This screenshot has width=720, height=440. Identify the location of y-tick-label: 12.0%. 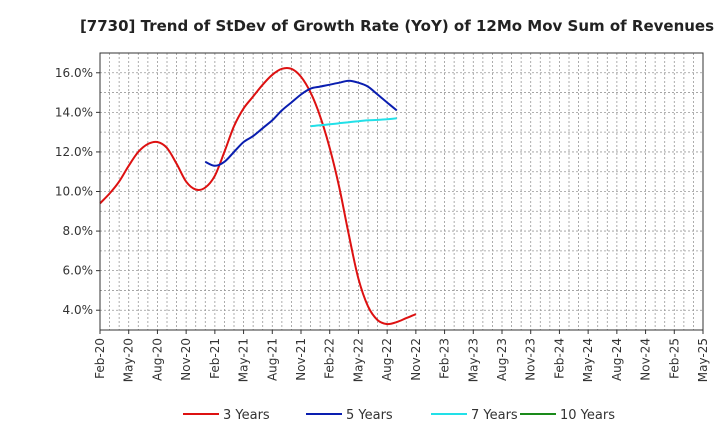
(74, 152).